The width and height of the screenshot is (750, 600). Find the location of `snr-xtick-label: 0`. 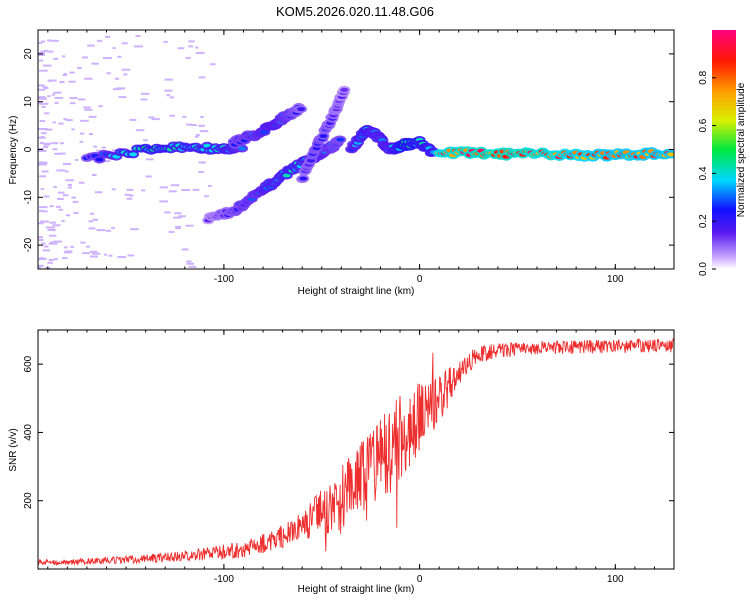

snr-xtick-label: 0 is located at coordinates (420, 579).